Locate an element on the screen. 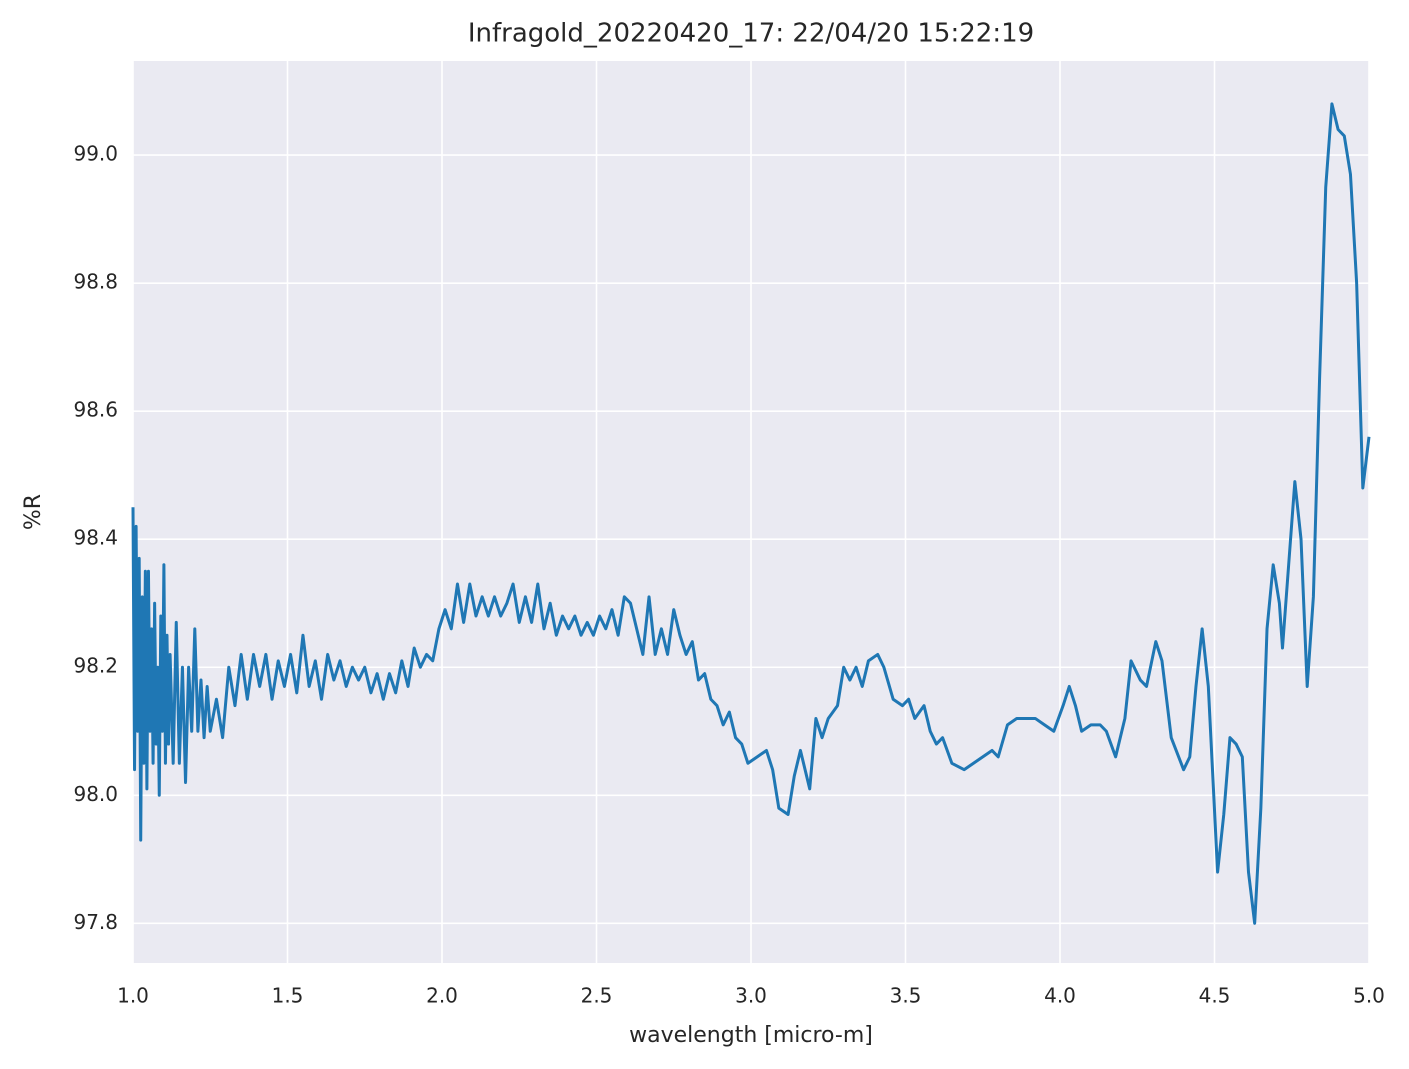 This screenshot has height=1069, width=1409. x-tick-label: 4.0 is located at coordinates (1060, 996).